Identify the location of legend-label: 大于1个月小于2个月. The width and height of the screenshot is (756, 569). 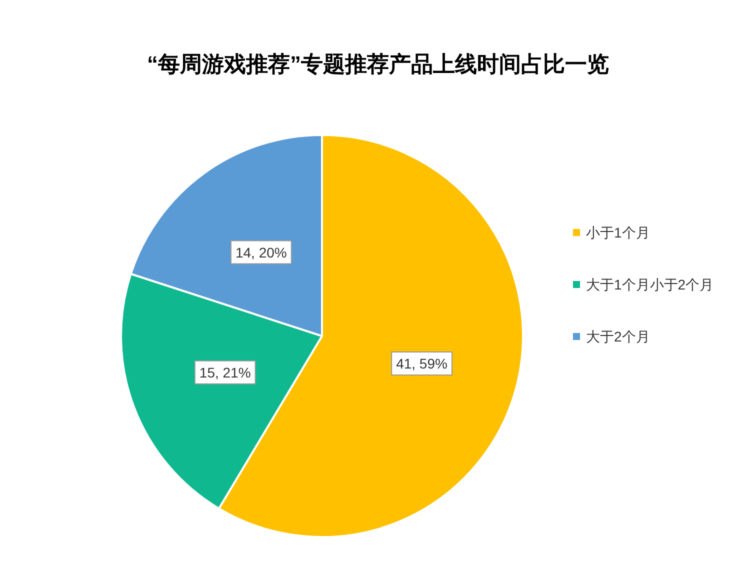
(650, 284).